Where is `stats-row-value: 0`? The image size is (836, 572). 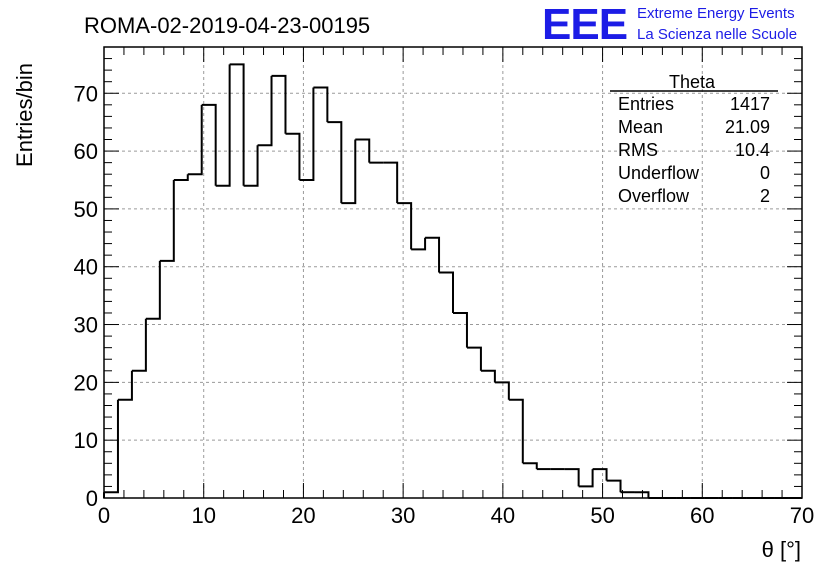 stats-row-value: 0 is located at coordinates (765, 173).